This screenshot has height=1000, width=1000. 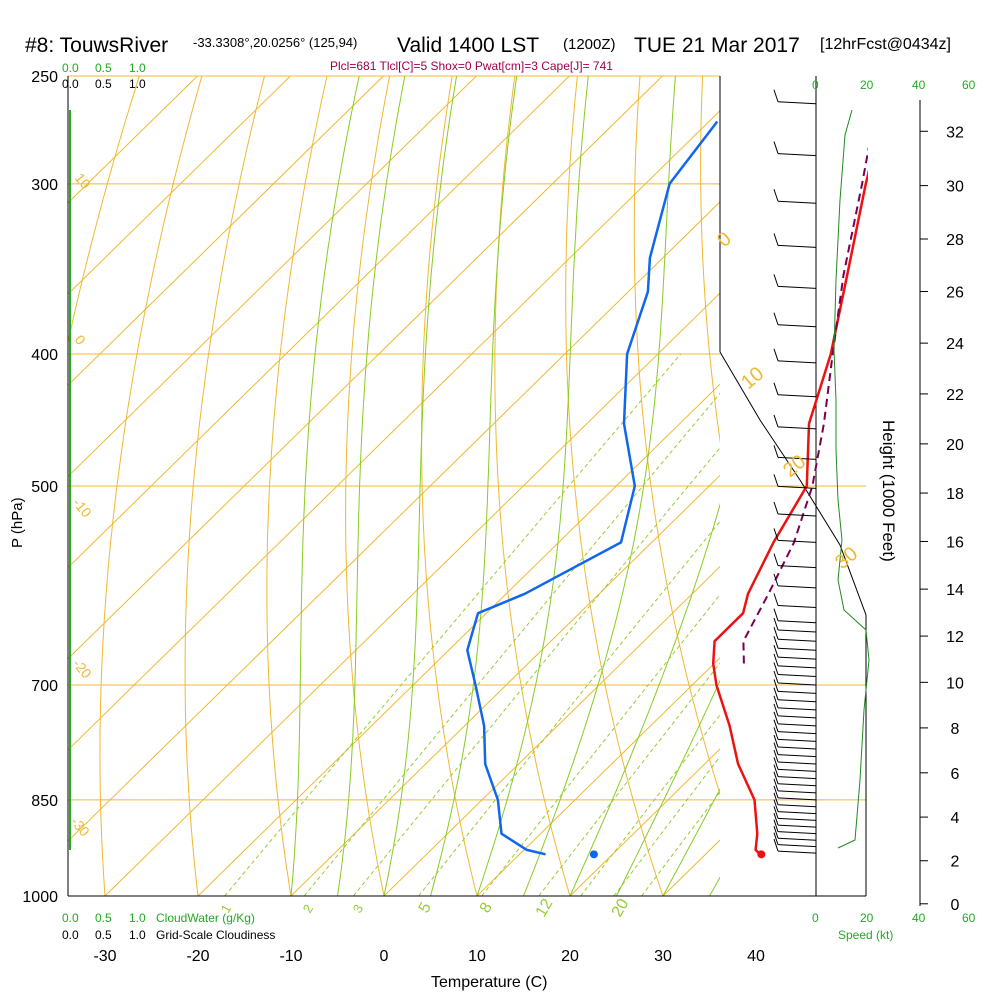 I want to click on surface-temperature-point, so click(x=761, y=854).